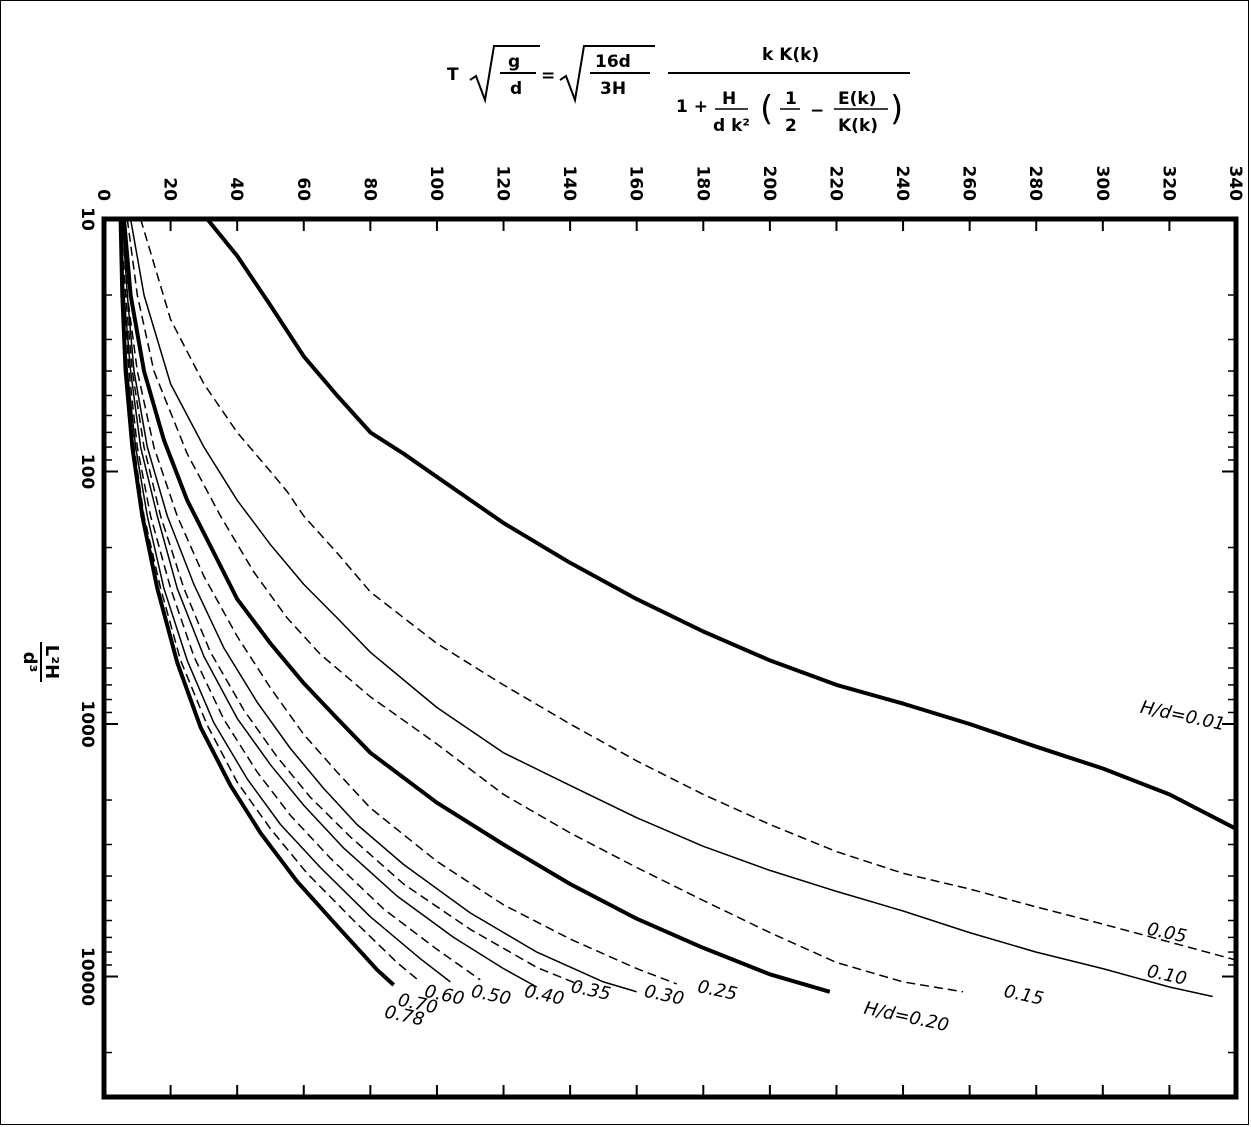 This screenshot has height=1127, width=1251. Describe the element at coordinates (548, 76) in the screenshot. I see `formula-eq: =` at that location.